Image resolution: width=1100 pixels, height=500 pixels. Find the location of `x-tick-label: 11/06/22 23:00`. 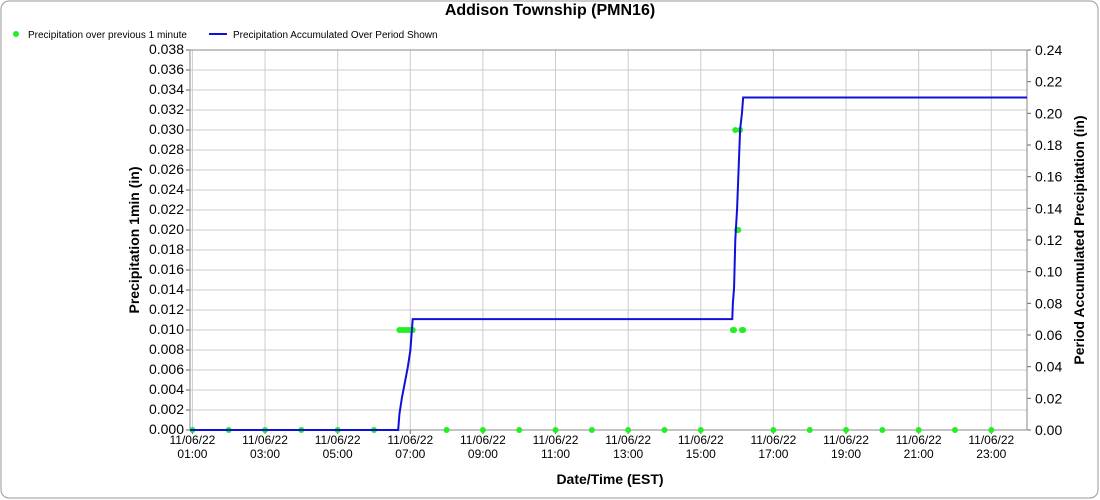

x-tick-label: 11/06/22 23:00 is located at coordinates (991, 447).